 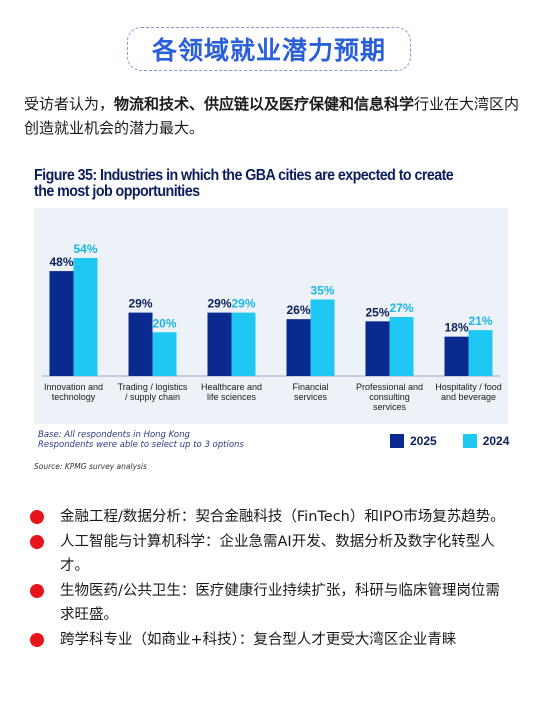 What do you see at coordinates (456, 328) in the screenshot?
I see `data-label-2025: 18%` at bounding box center [456, 328].